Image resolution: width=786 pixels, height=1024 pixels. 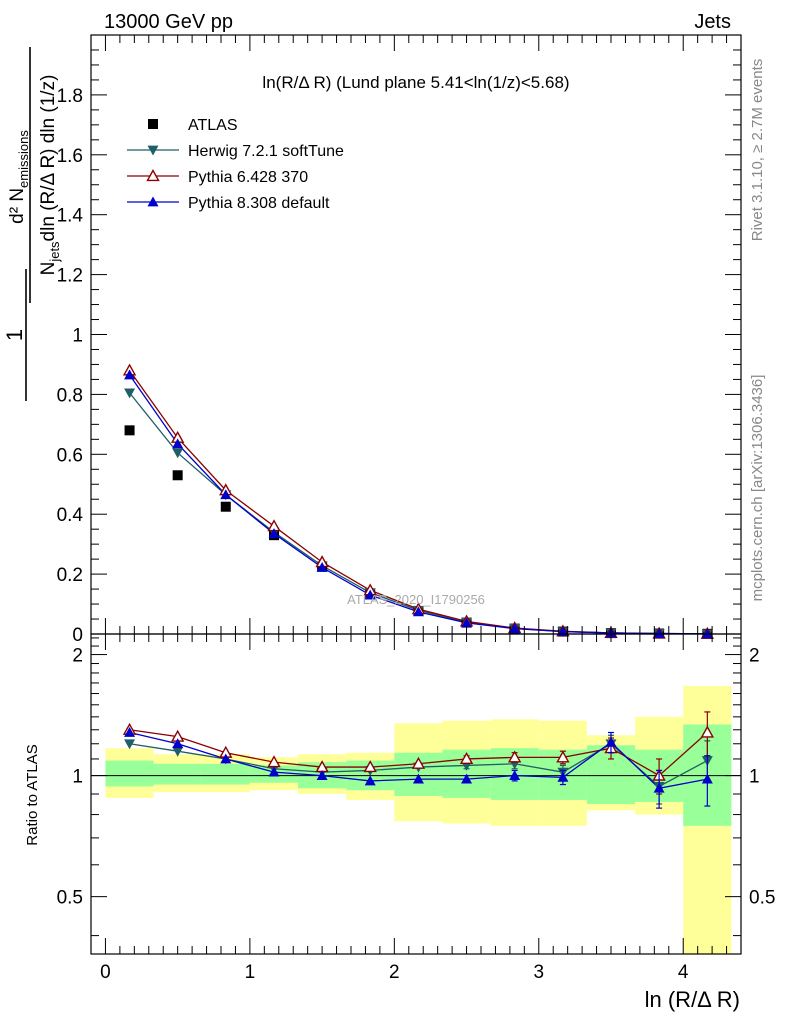 I want to click on ratio-x-tick-labels: 0 1 2 3 4, so click(x=394, y=972).